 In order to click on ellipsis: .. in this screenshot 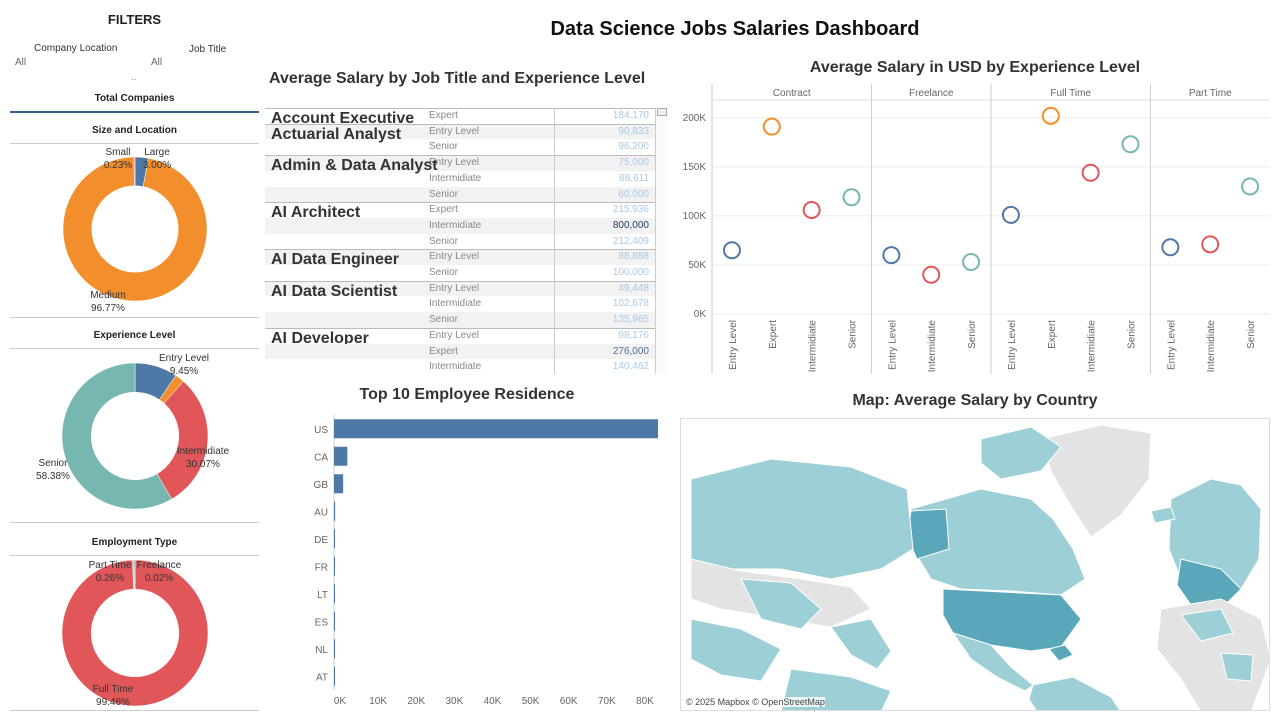, I will do `click(134, 77)`.